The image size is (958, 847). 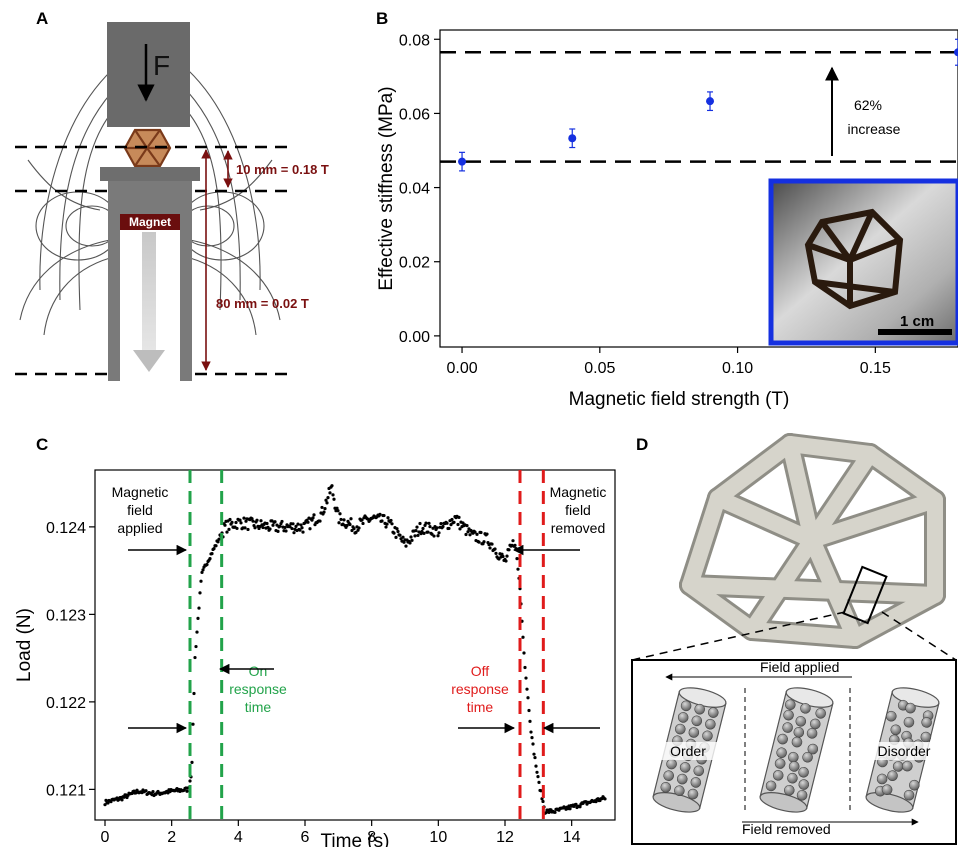 What do you see at coordinates (414, 40) in the screenshot?
I see `y-tick-label: 0.08` at bounding box center [414, 40].